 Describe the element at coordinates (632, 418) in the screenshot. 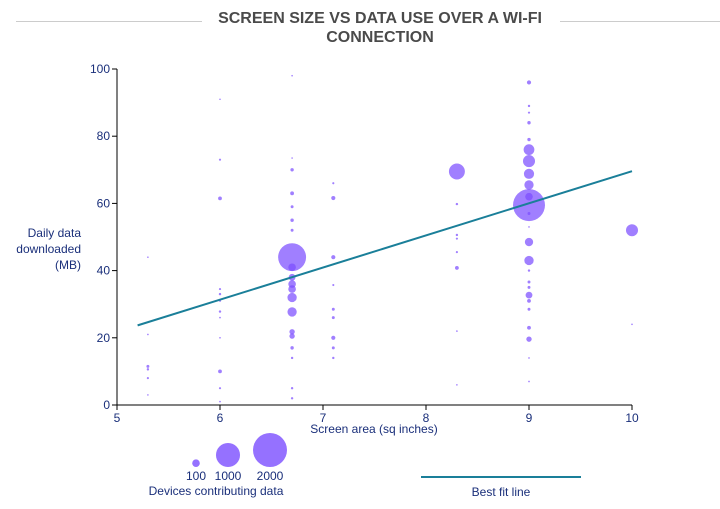

I see `x-tick-label: 10` at that location.